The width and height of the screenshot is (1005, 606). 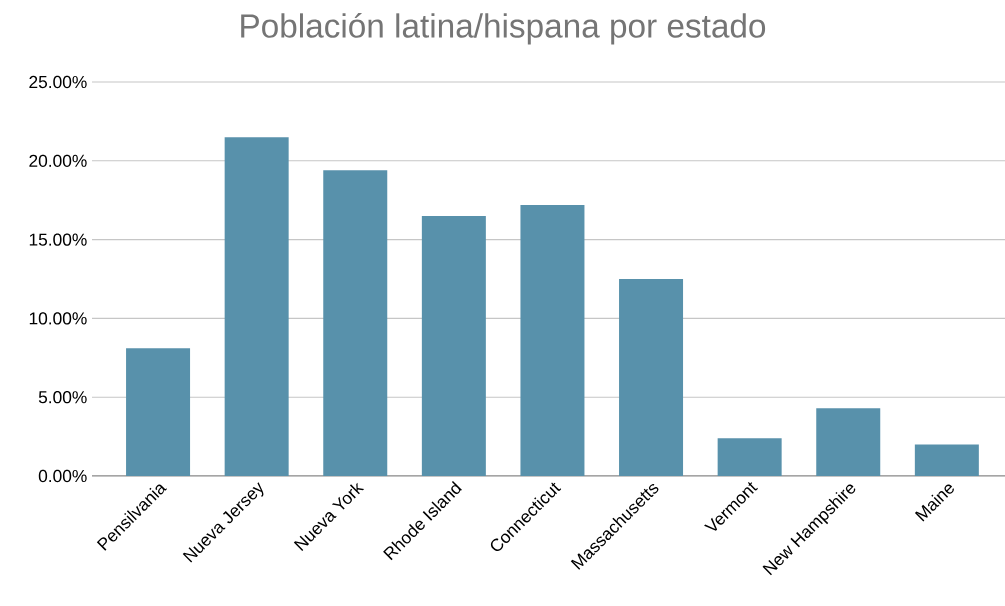 What do you see at coordinates (62, 476) in the screenshot?
I see `y-tick-label: 0.00%` at bounding box center [62, 476].